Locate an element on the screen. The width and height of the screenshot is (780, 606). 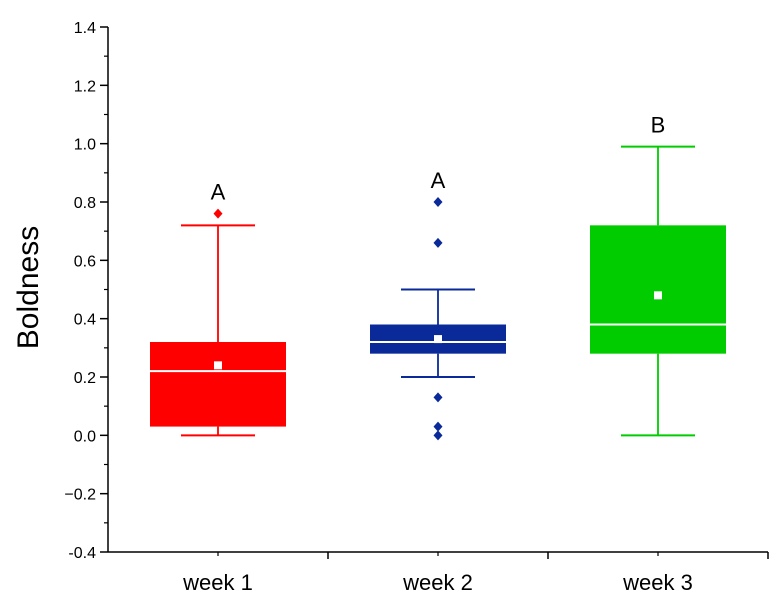
y-tick-label: 1.0 is located at coordinates (85, 145).